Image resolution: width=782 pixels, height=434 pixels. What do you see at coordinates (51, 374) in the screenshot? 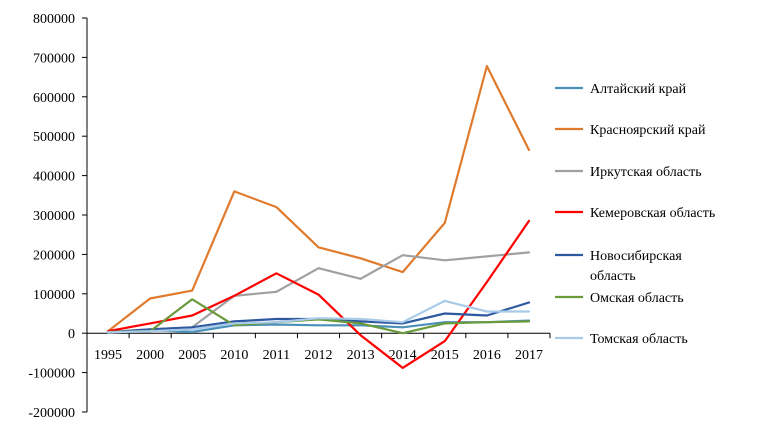
I see `y-tick-label: -100000` at bounding box center [51, 374].